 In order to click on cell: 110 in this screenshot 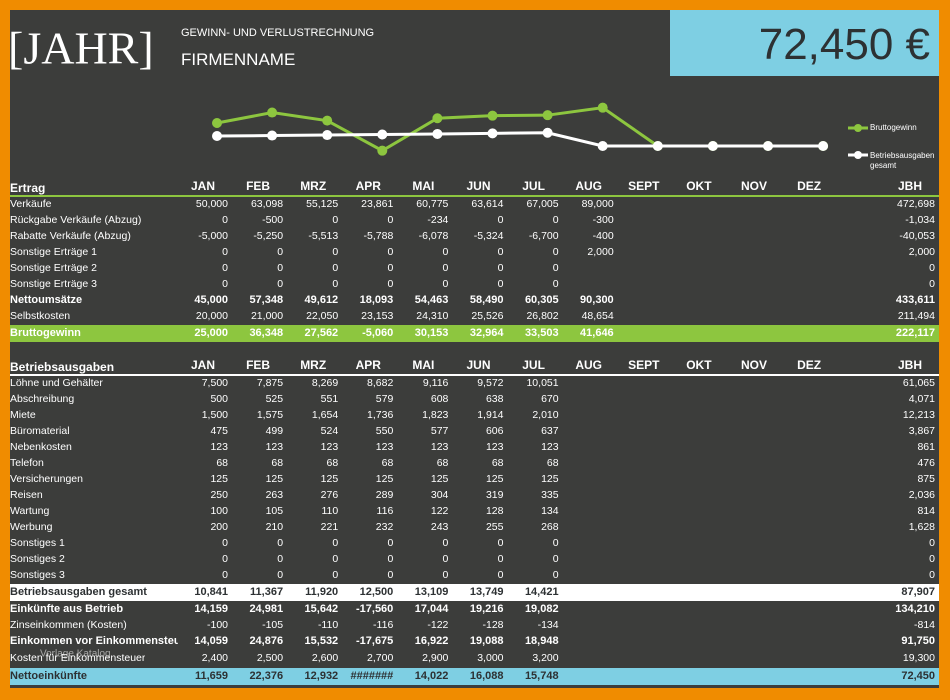, I will do `click(330, 511)`.